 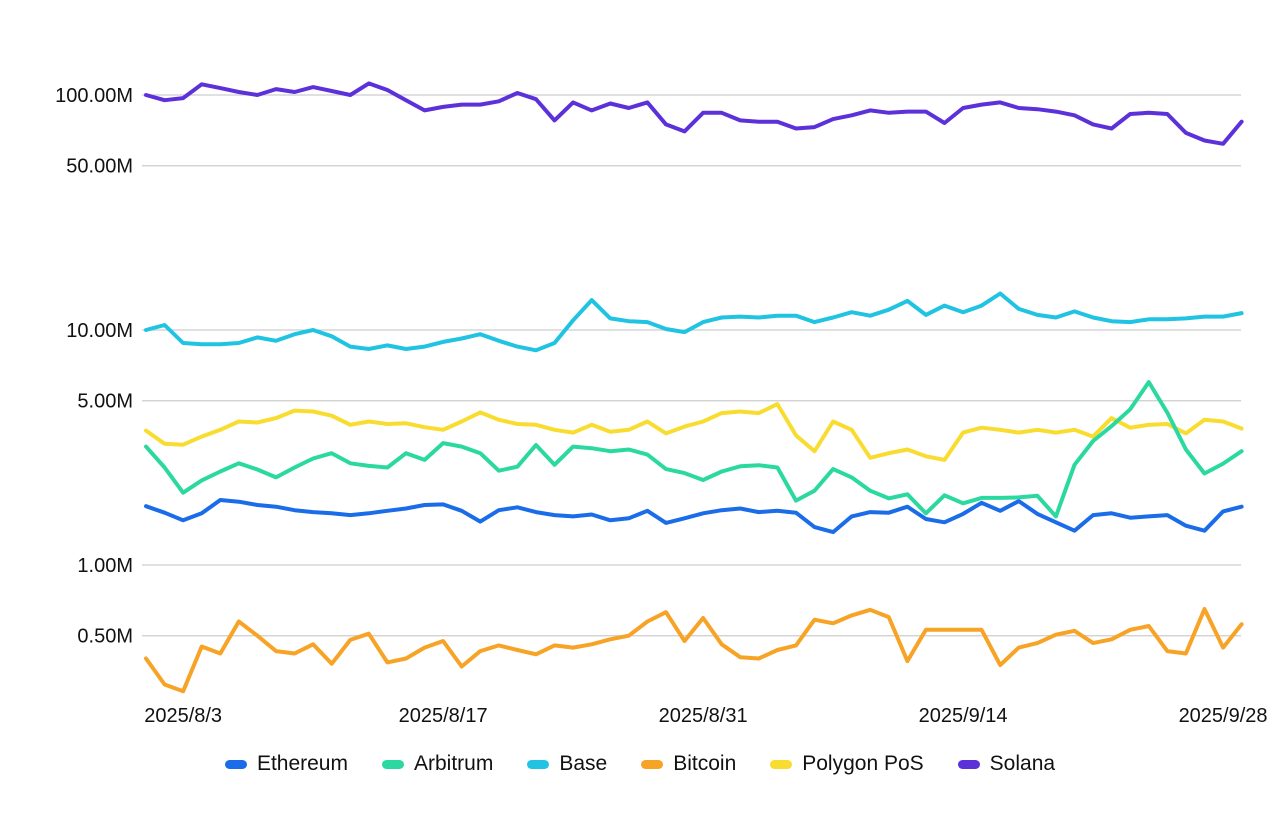 What do you see at coordinates (703, 716) in the screenshot?
I see `x-tick-label: 2025/8/31` at bounding box center [703, 716].